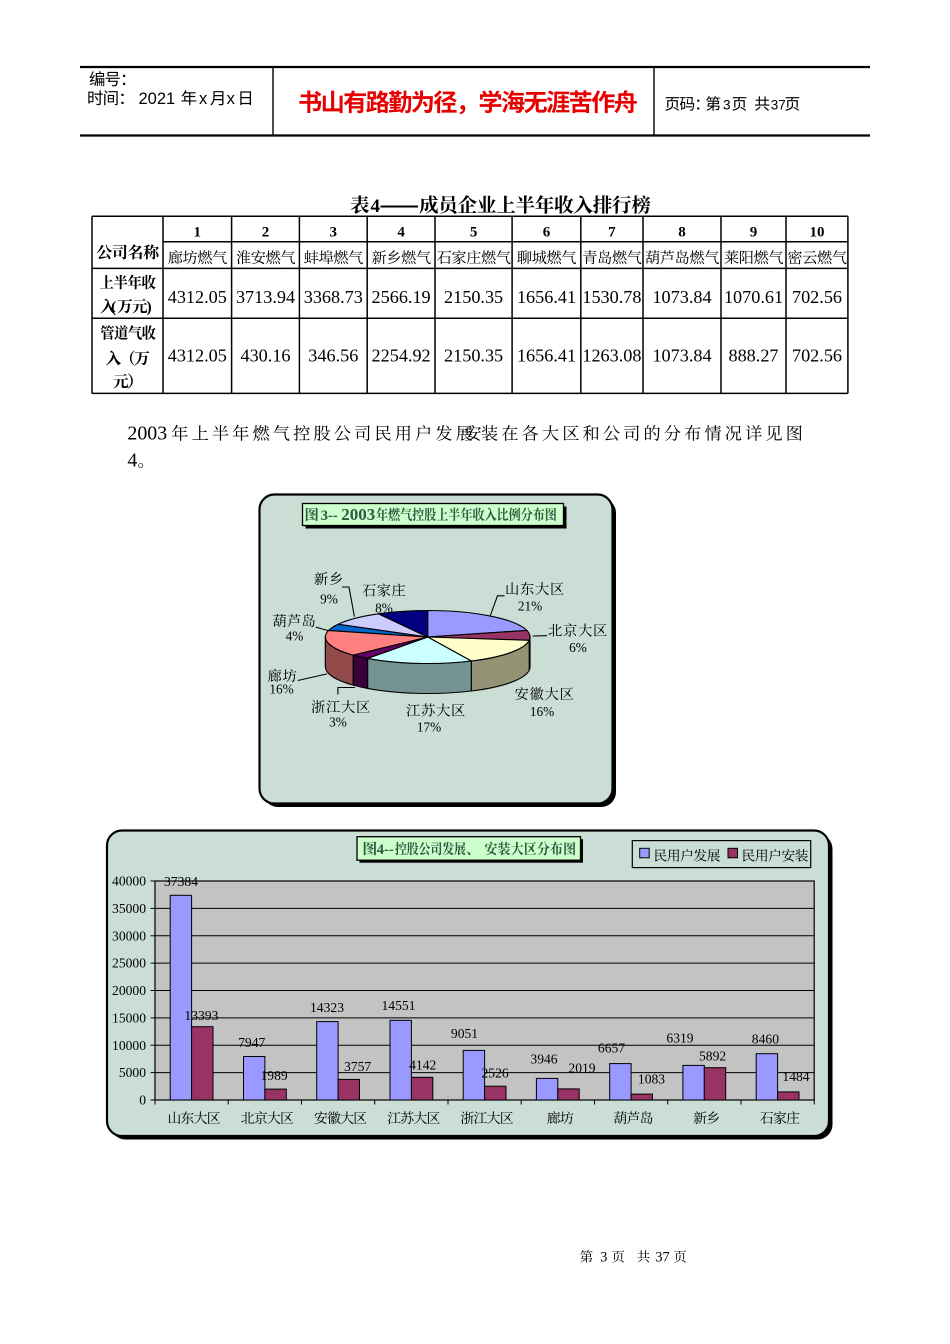 This screenshot has width=950, height=1344. I want to click on svg-text: 346.56, so click(333, 356).